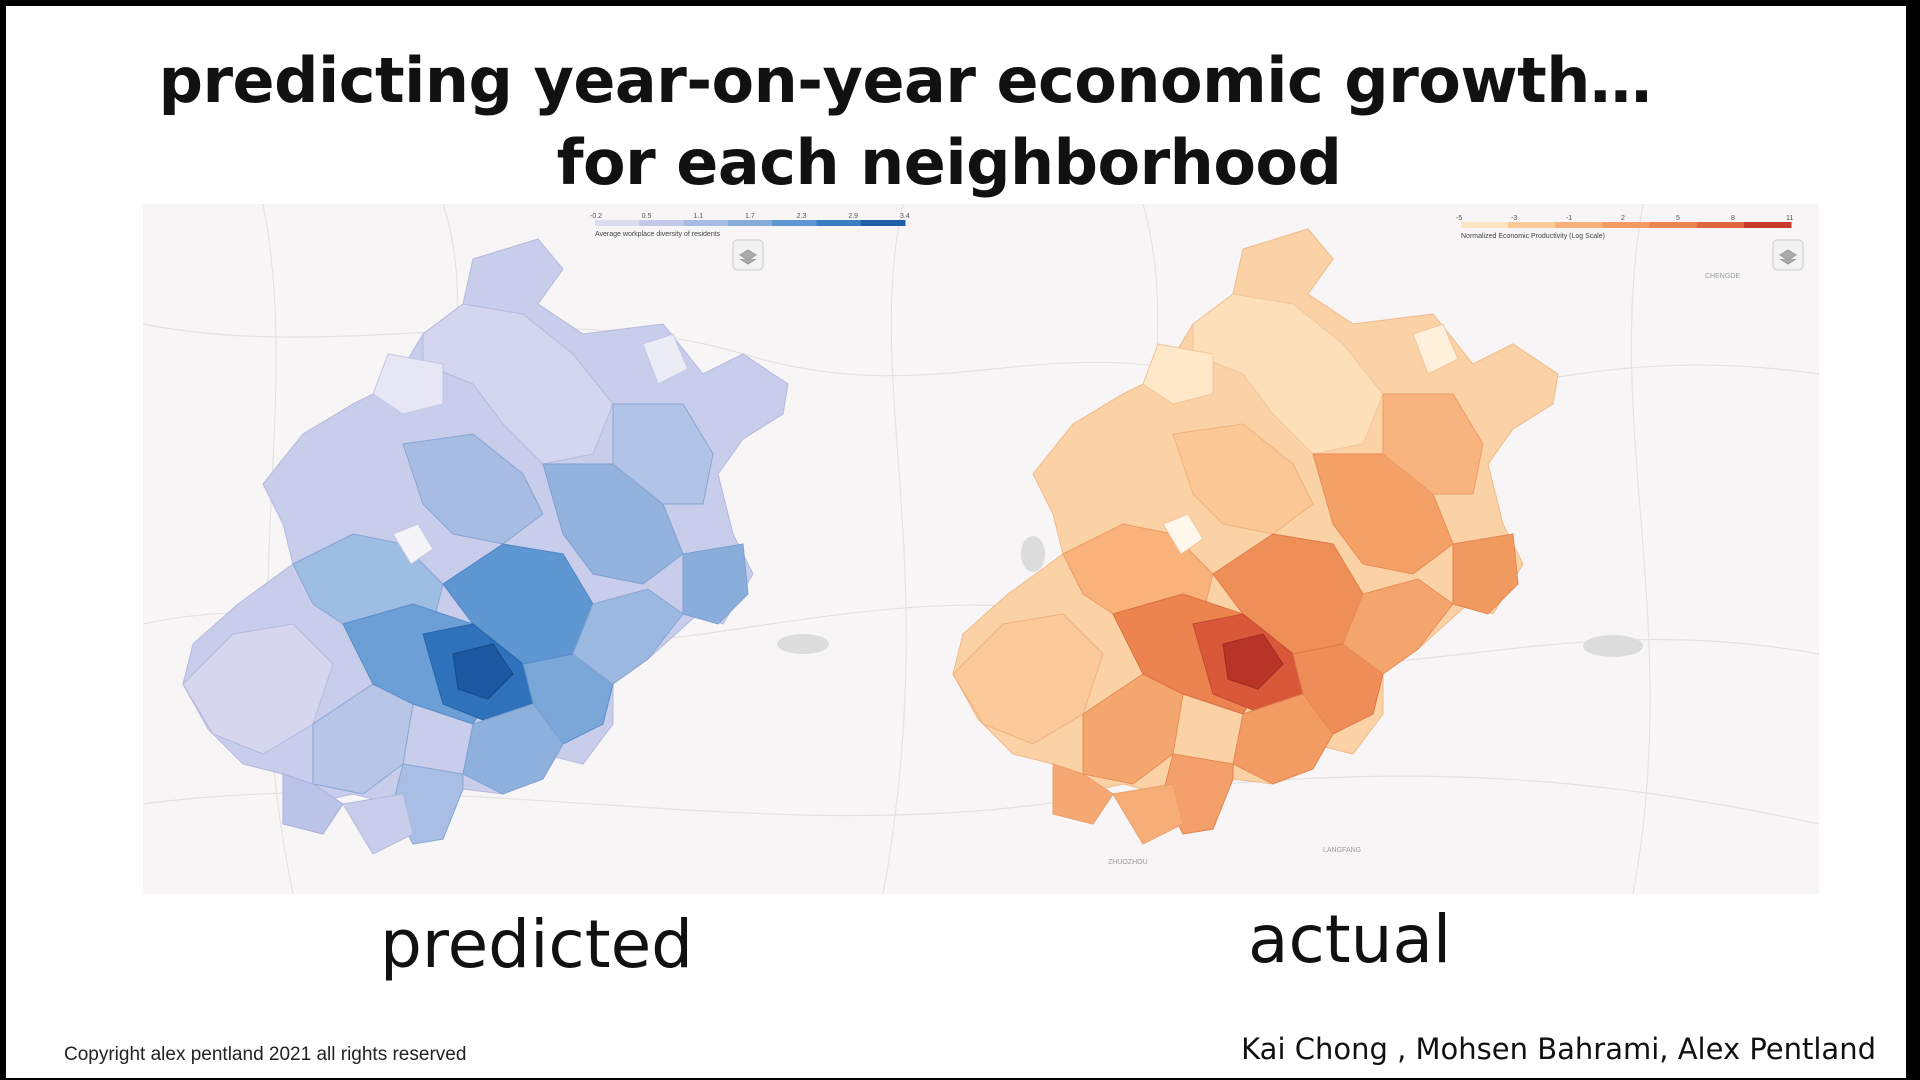  I want to click on legend-tick-label: 3.4, so click(905, 216).